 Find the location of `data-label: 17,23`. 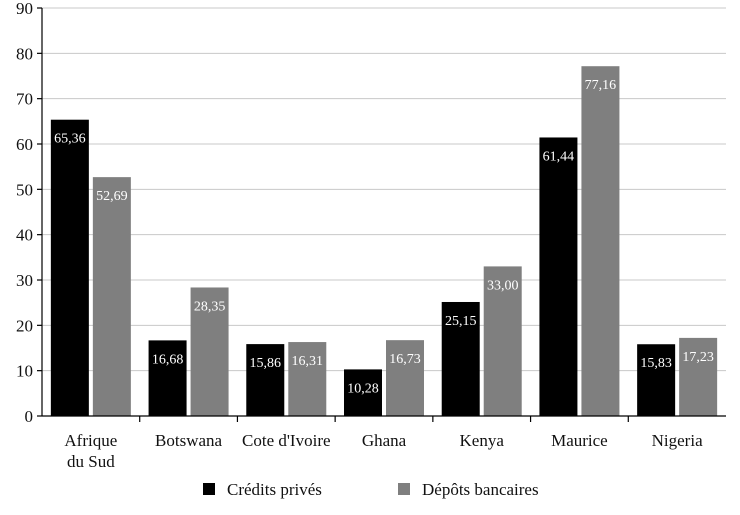

data-label: 17,23 is located at coordinates (698, 357).